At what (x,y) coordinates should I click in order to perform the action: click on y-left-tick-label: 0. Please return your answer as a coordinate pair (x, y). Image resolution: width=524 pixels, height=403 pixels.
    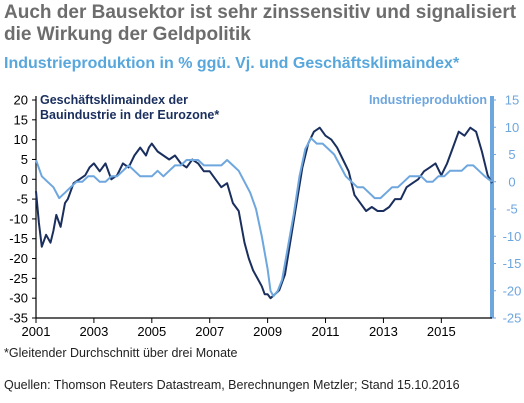
    Looking at the image, I should click on (24, 179).